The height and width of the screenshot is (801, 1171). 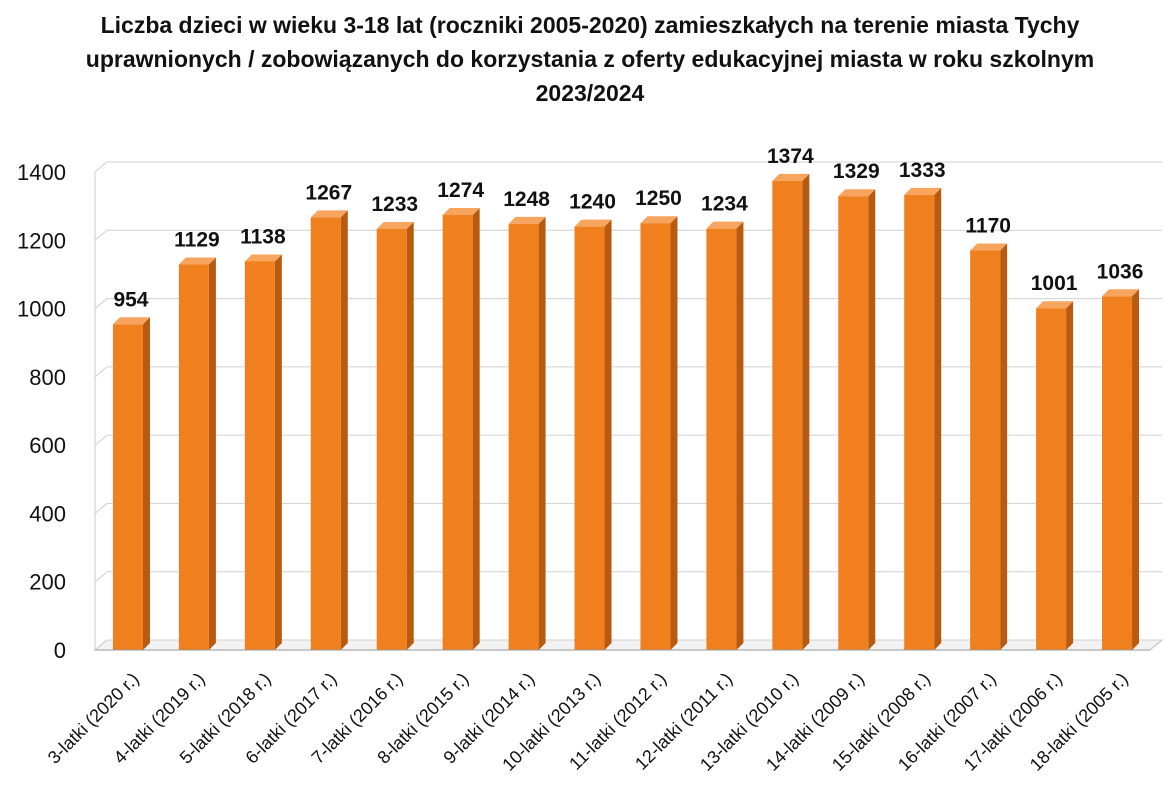 What do you see at coordinates (394, 204) in the screenshot?
I see `value-label: 1233` at bounding box center [394, 204].